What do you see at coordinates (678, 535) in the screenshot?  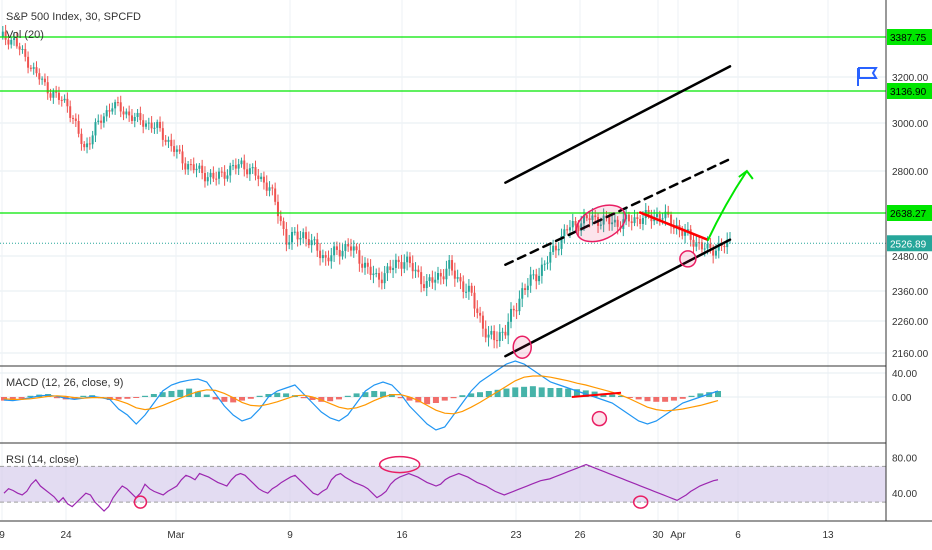 I see `time-tick-label: Apr` at bounding box center [678, 535].